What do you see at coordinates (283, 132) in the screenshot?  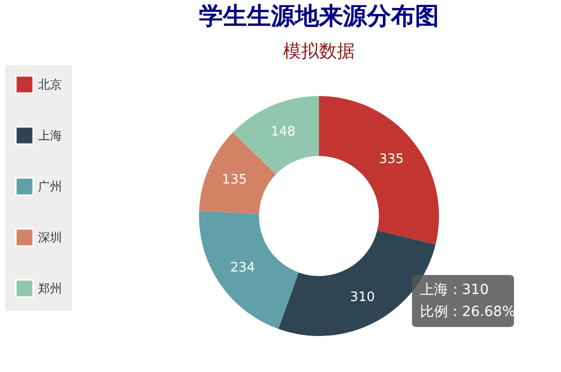 I see `data-label: 148` at bounding box center [283, 132].